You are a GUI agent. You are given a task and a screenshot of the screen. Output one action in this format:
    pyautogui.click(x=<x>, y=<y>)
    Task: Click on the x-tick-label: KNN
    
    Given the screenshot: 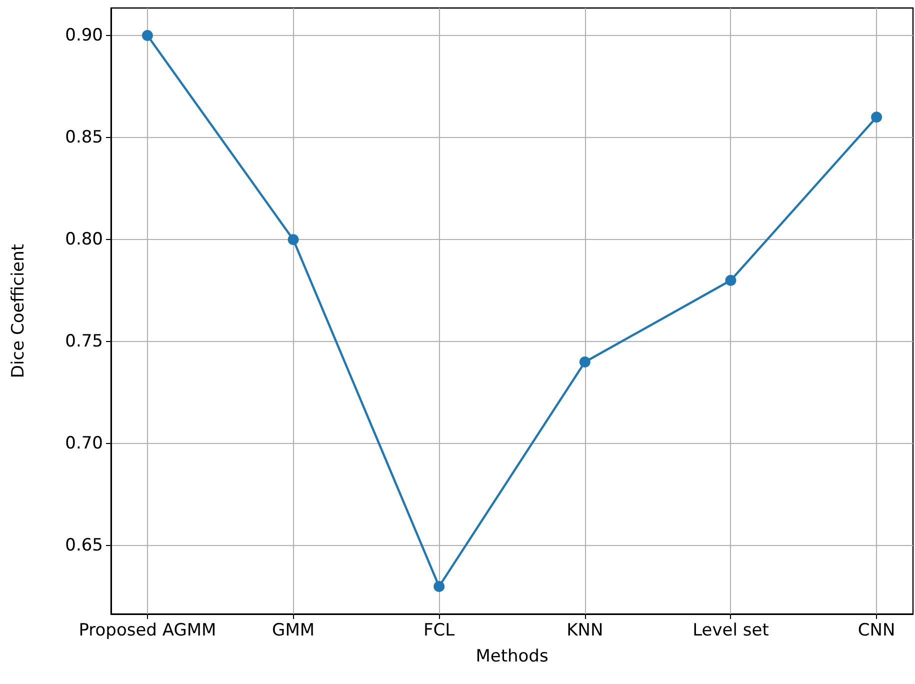 What is the action you would take?
    pyautogui.click(x=585, y=630)
    